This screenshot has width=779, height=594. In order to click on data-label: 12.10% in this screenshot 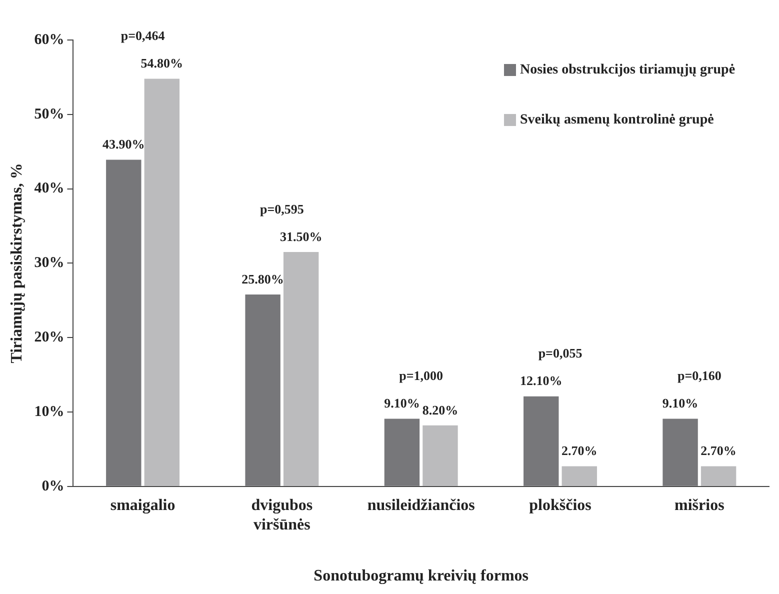, I will do `click(541, 380)`.